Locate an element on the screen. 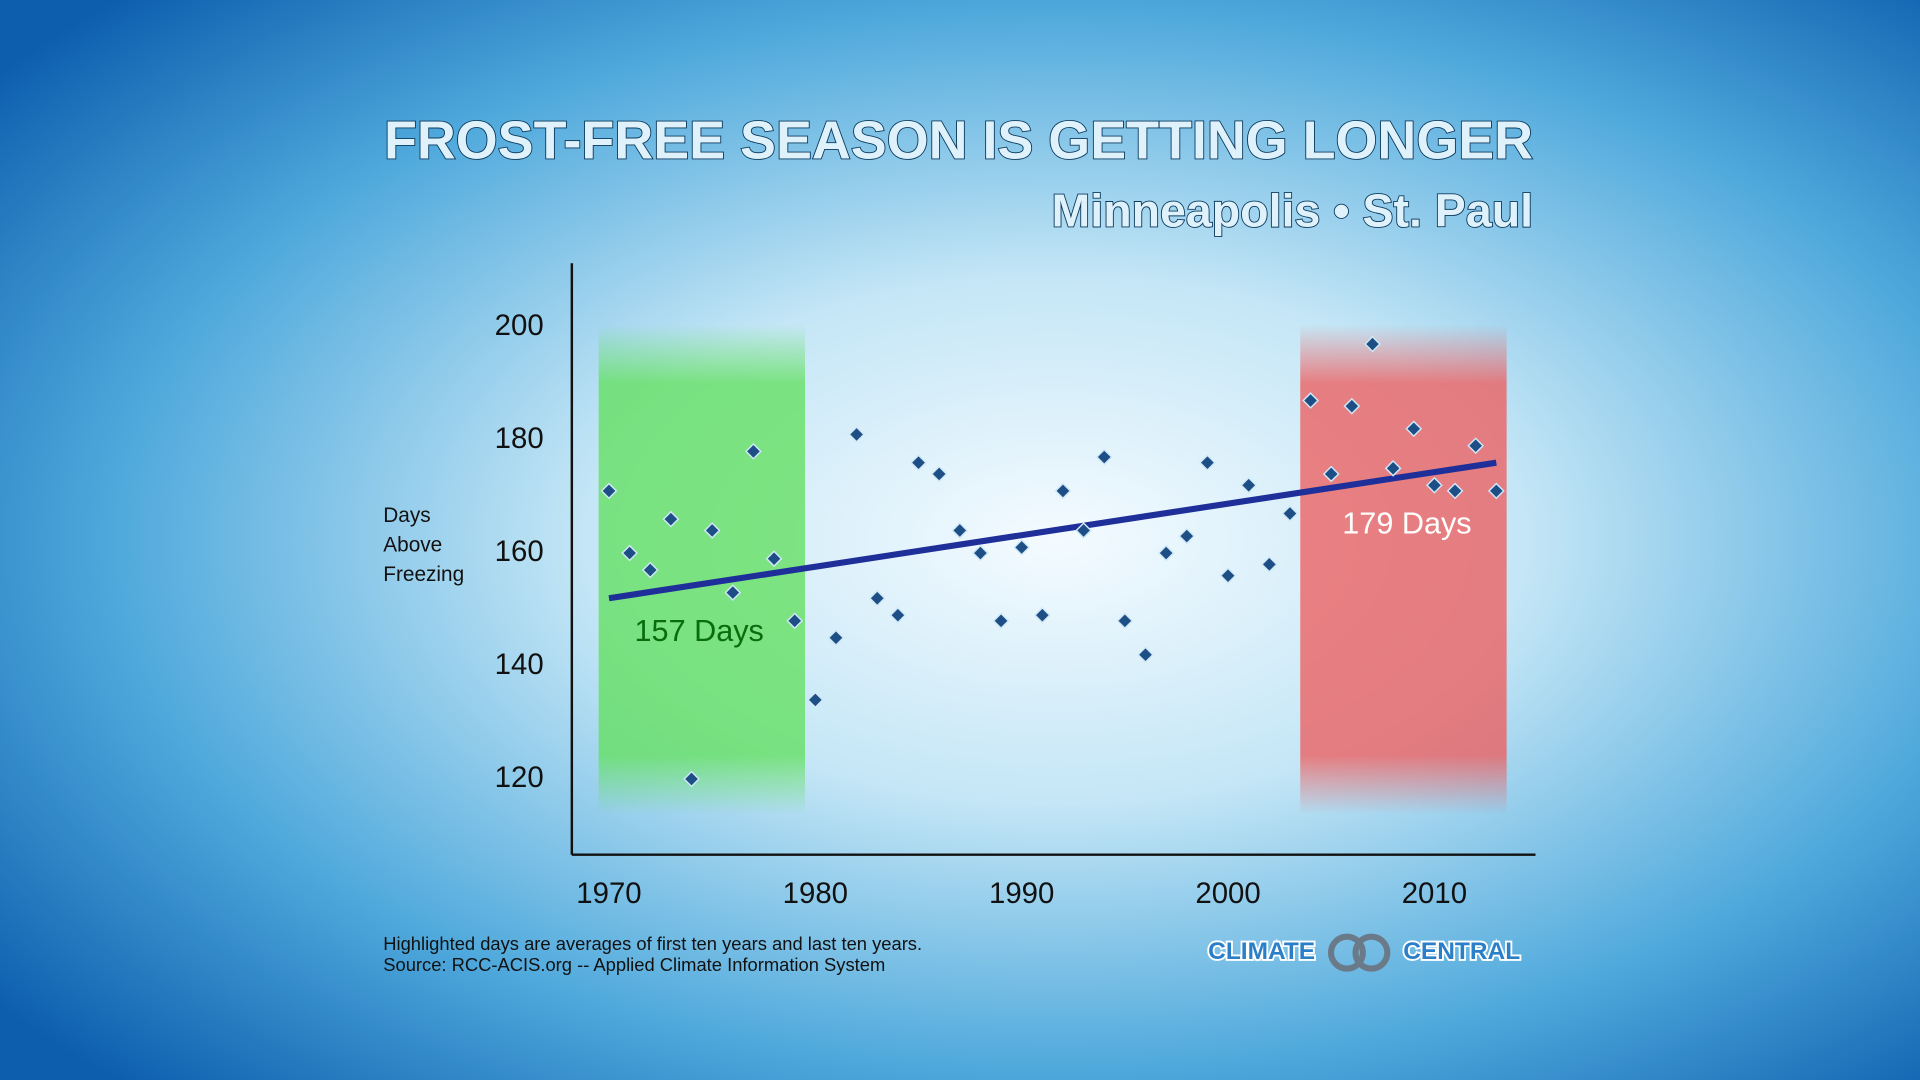 This screenshot has width=1920, height=1080. y-tick-label: 200 is located at coordinates (519, 325).